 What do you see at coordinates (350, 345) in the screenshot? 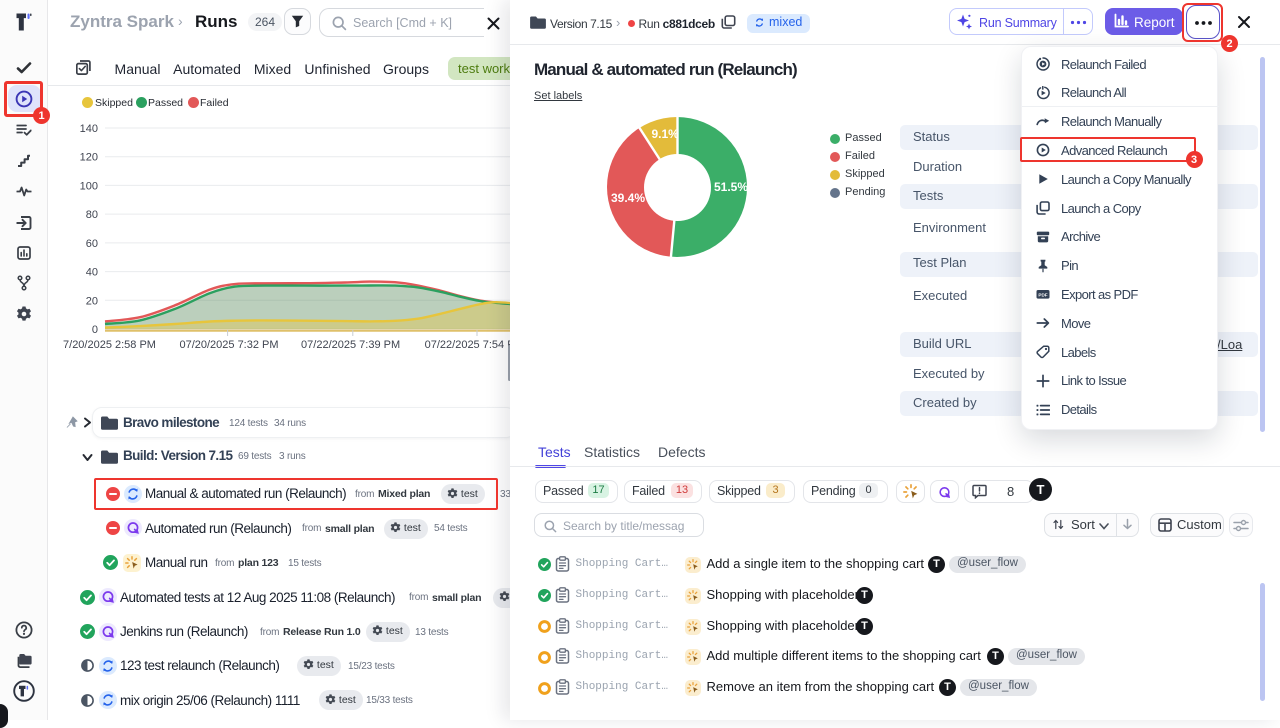
I see `svg-text: 07/22/2025 7:39 PM` at bounding box center [350, 345].